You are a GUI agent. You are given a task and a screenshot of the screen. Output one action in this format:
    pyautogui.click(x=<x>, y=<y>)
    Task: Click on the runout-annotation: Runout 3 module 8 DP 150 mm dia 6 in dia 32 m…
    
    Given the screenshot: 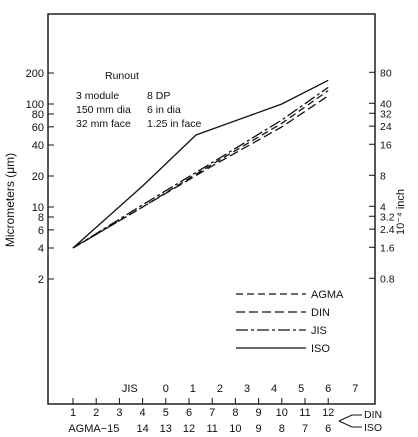 What is the action you would take?
    pyautogui.click(x=138, y=100)
    